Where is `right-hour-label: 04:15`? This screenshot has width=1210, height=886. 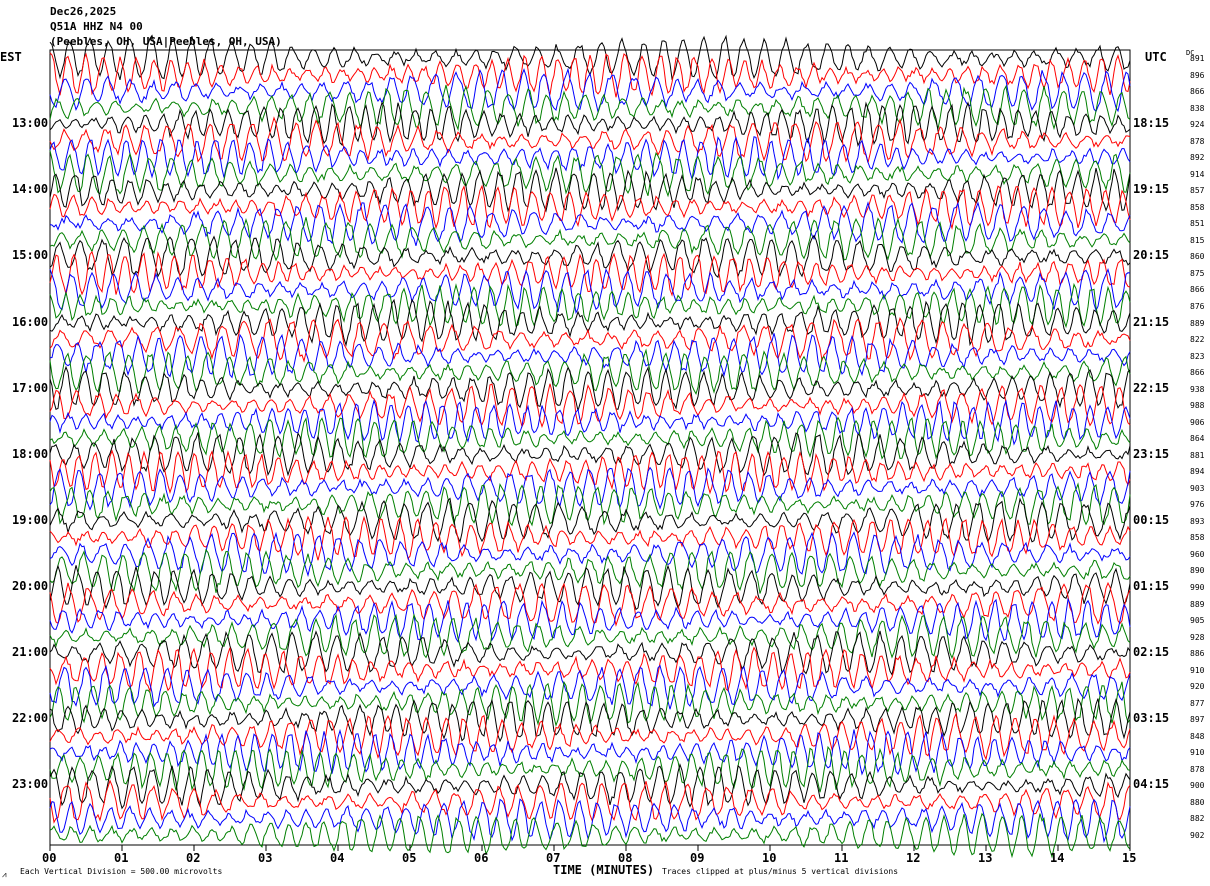
right-hour-label: 04:15 is located at coordinates (1151, 784).